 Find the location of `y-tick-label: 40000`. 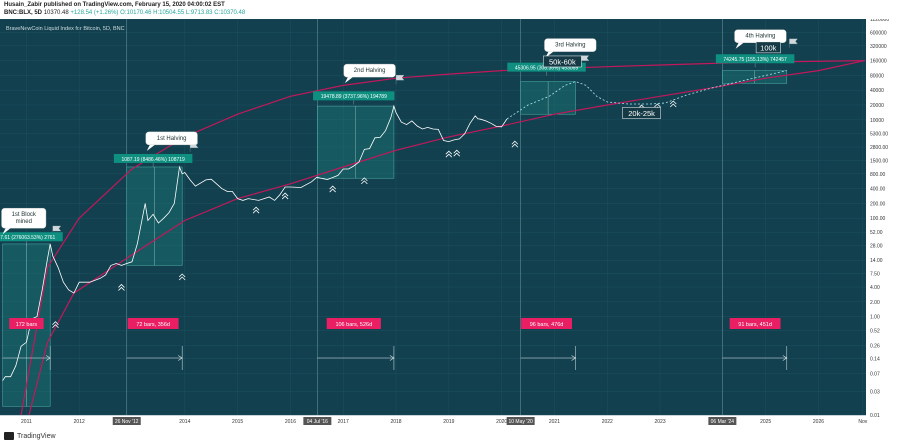

y-tick-label: 40000 is located at coordinates (877, 91).